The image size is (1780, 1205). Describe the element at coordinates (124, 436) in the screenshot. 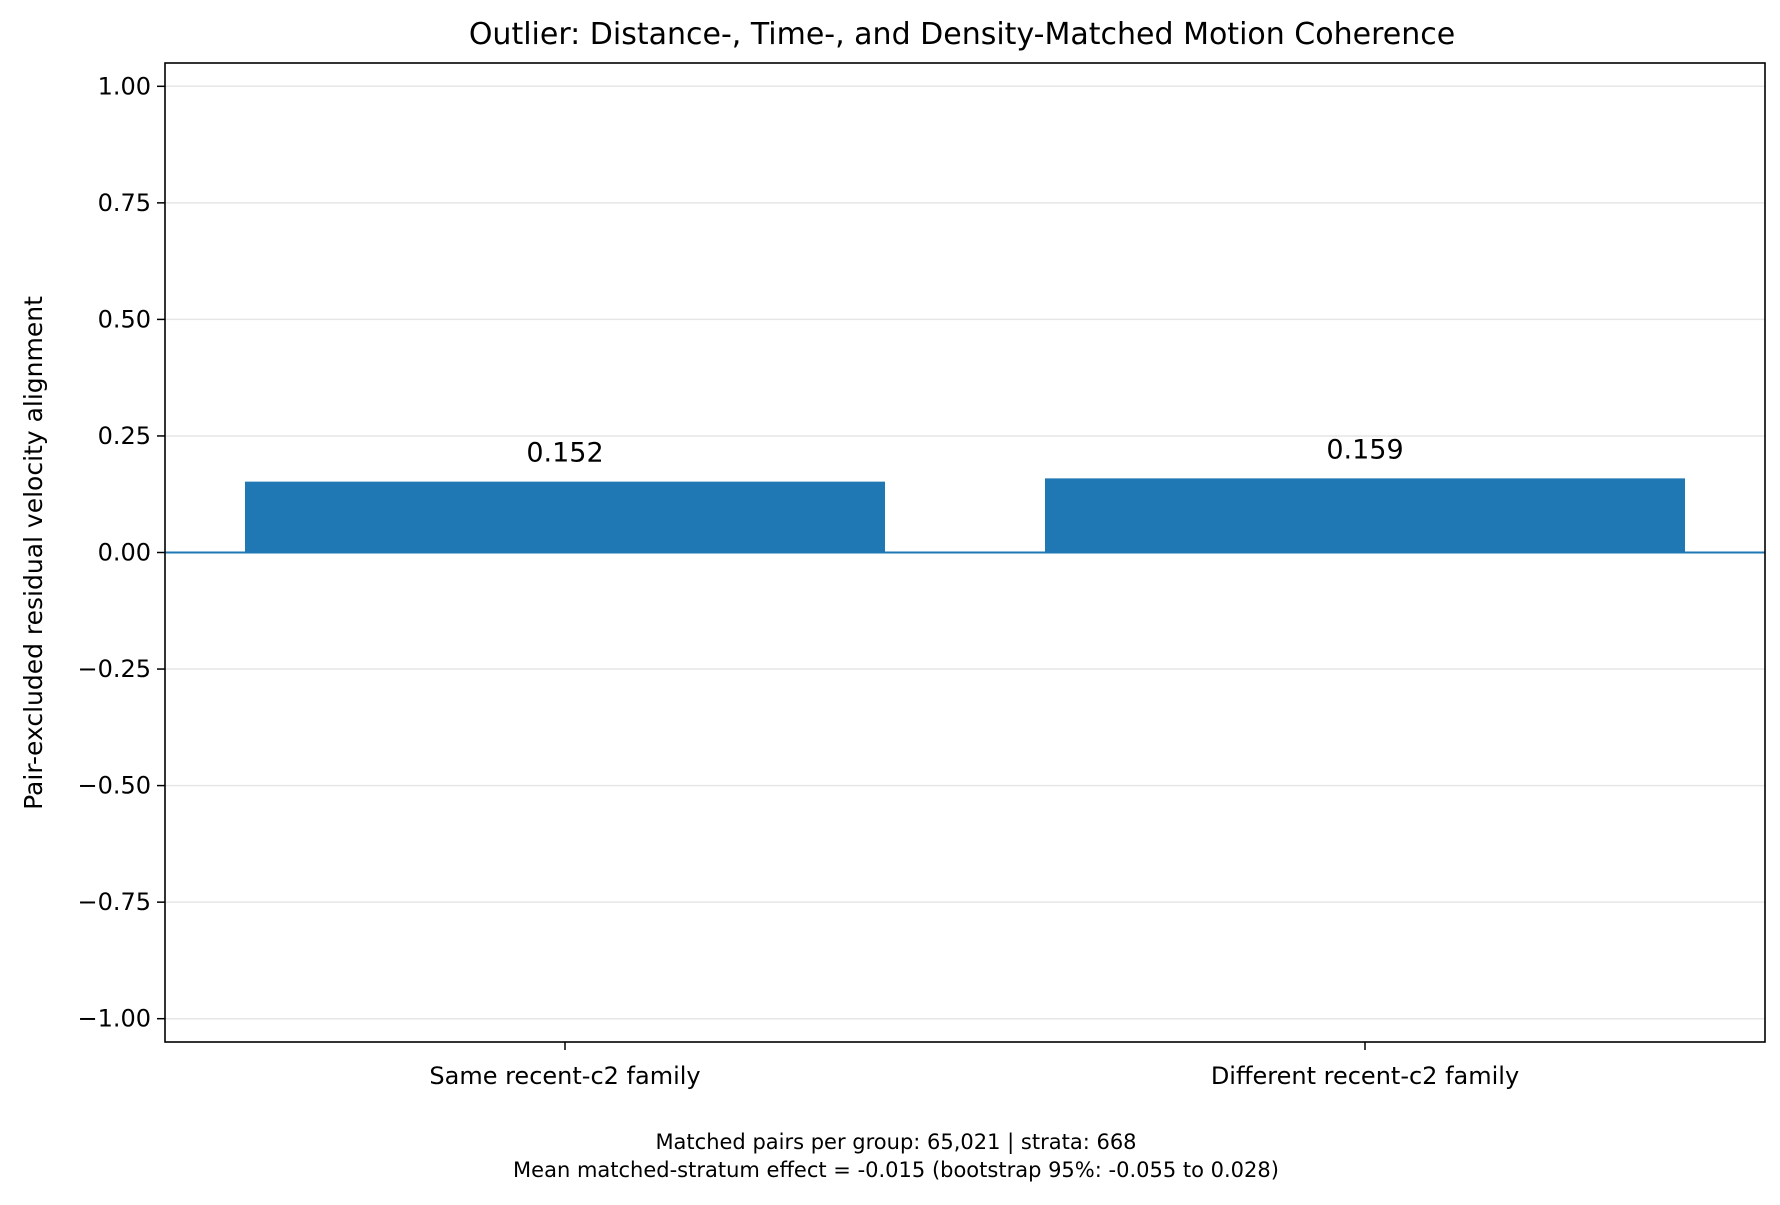

I see `y-tick-label-3: 0.25` at that location.